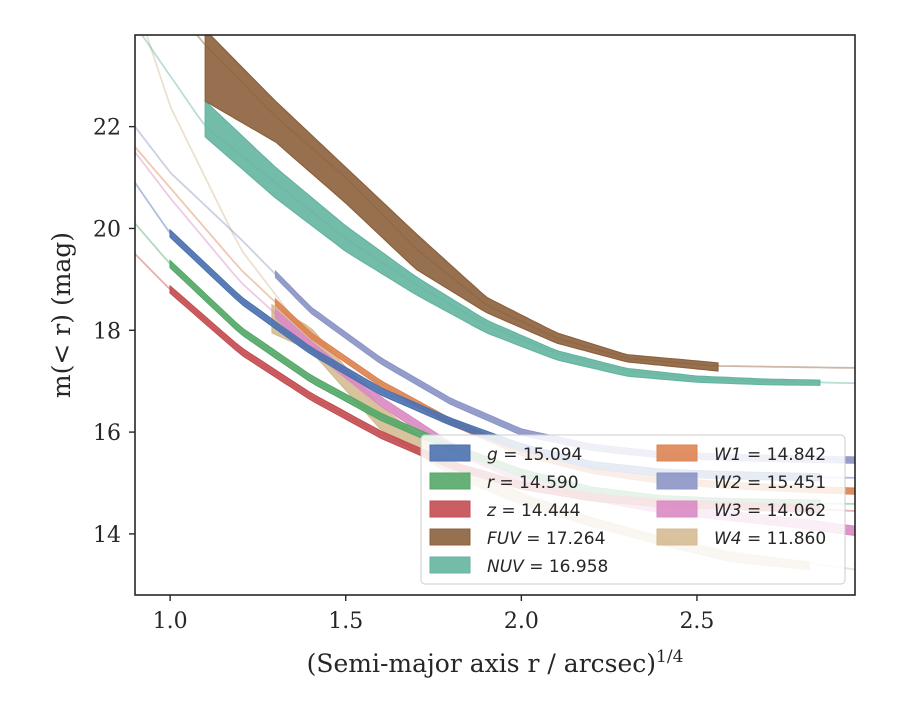 The image size is (900, 705). I want to click on y-axis: 14 16 18 20 22, so click(114, 332).